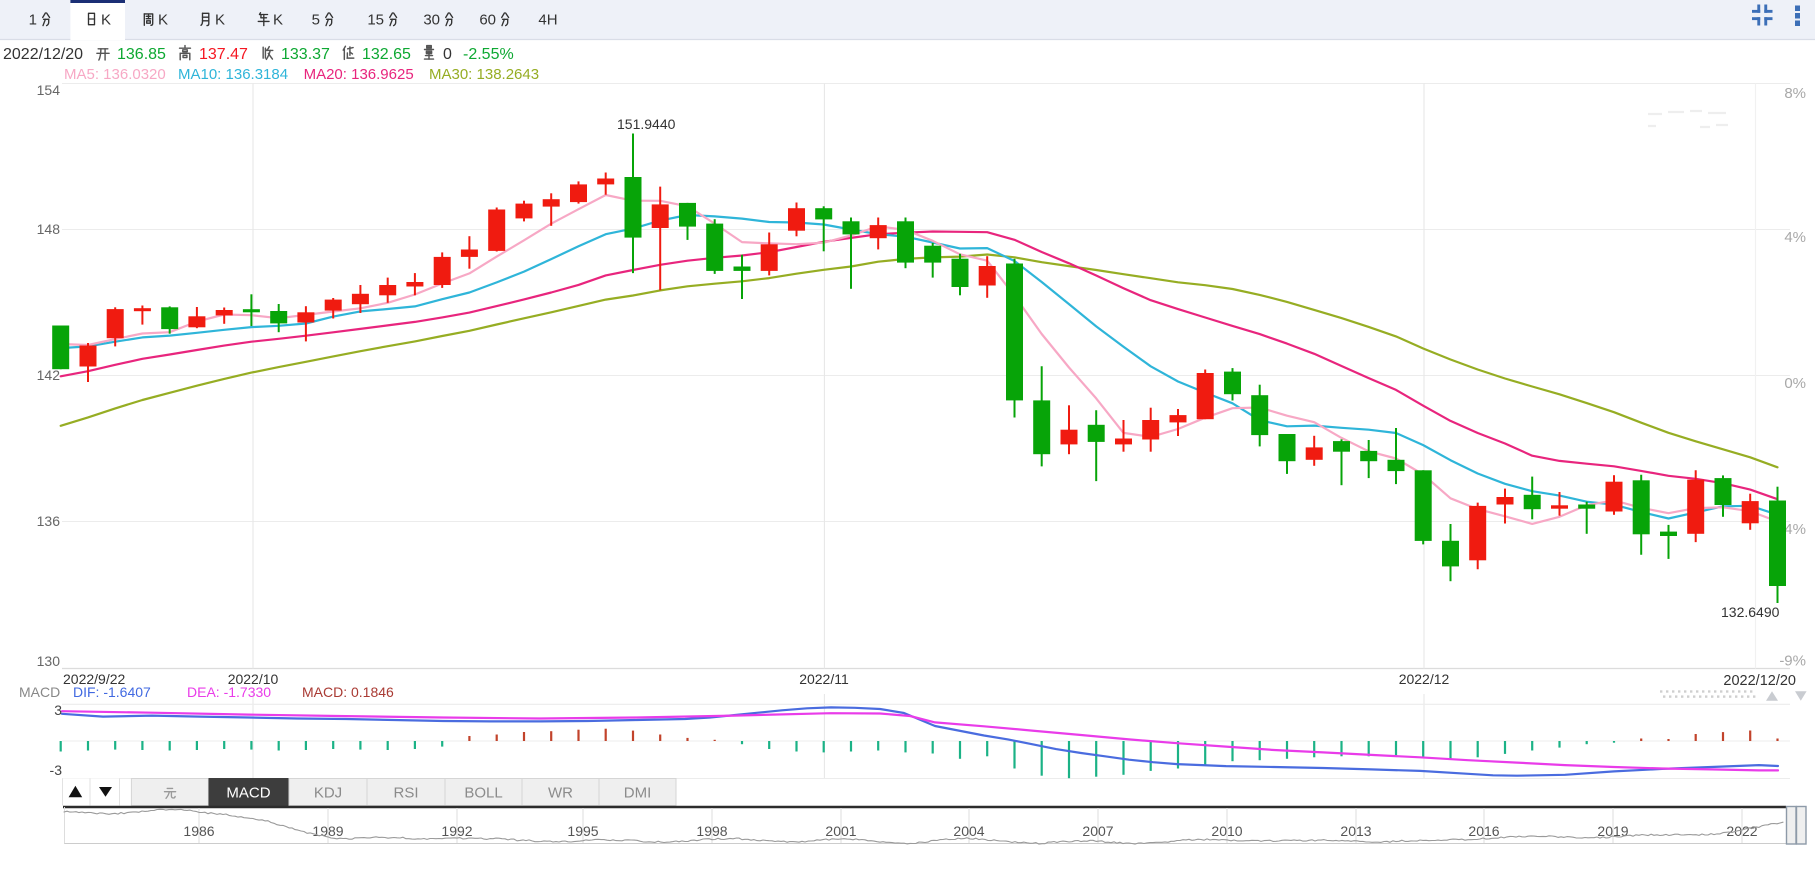  Describe the element at coordinates (1795, 237) in the screenshot. I see `svg-text: 4%` at that location.